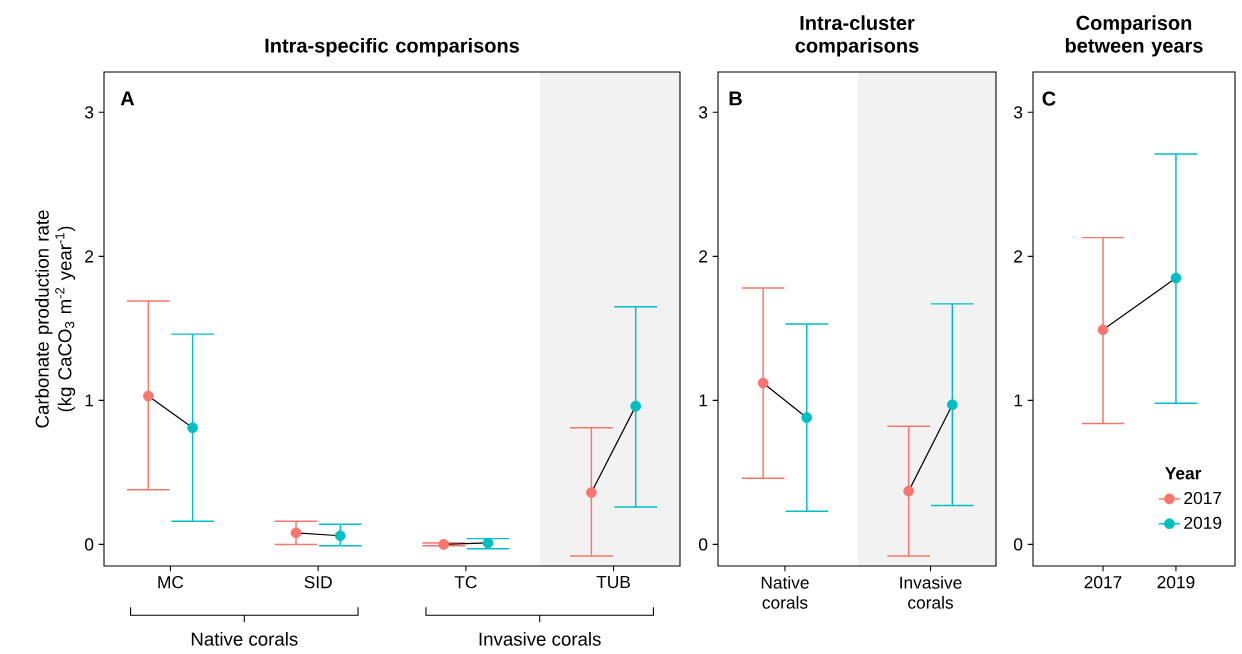  Describe the element at coordinates (857, 36) in the screenshot. I see `chart-title: Intra-cluster comparisons` at that location.